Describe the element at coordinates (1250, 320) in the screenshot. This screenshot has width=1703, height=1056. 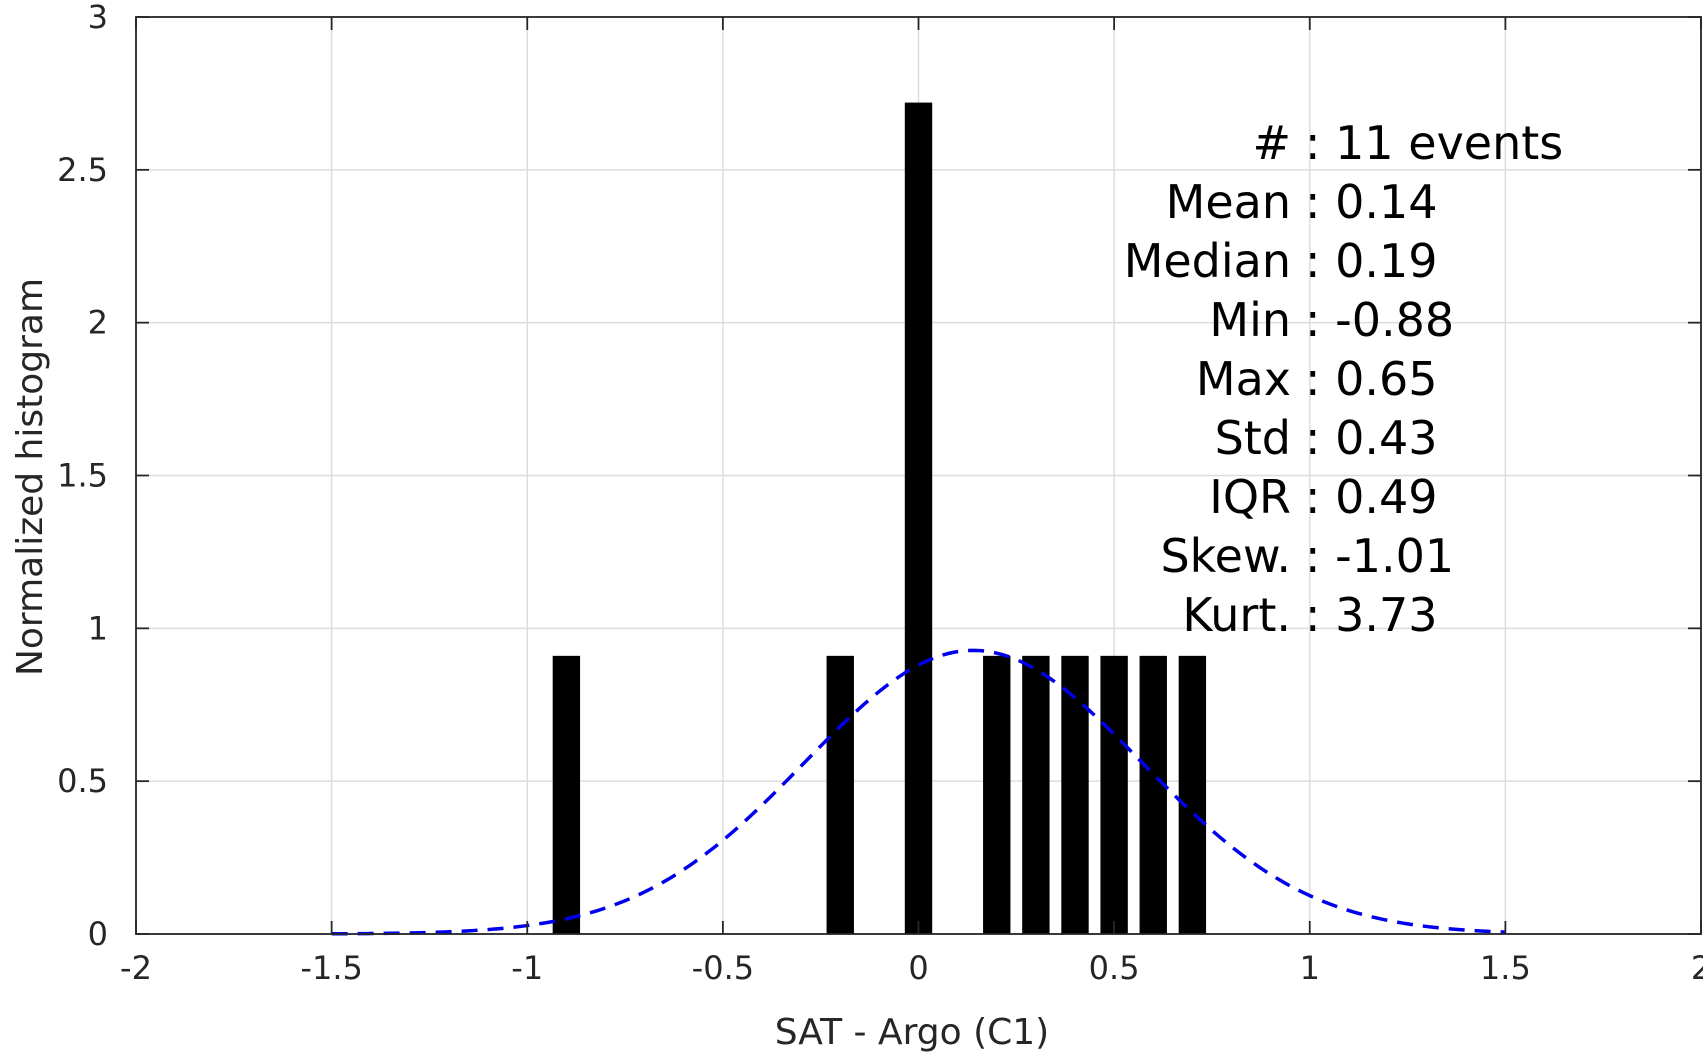
I see `stats-label: Min` at that location.